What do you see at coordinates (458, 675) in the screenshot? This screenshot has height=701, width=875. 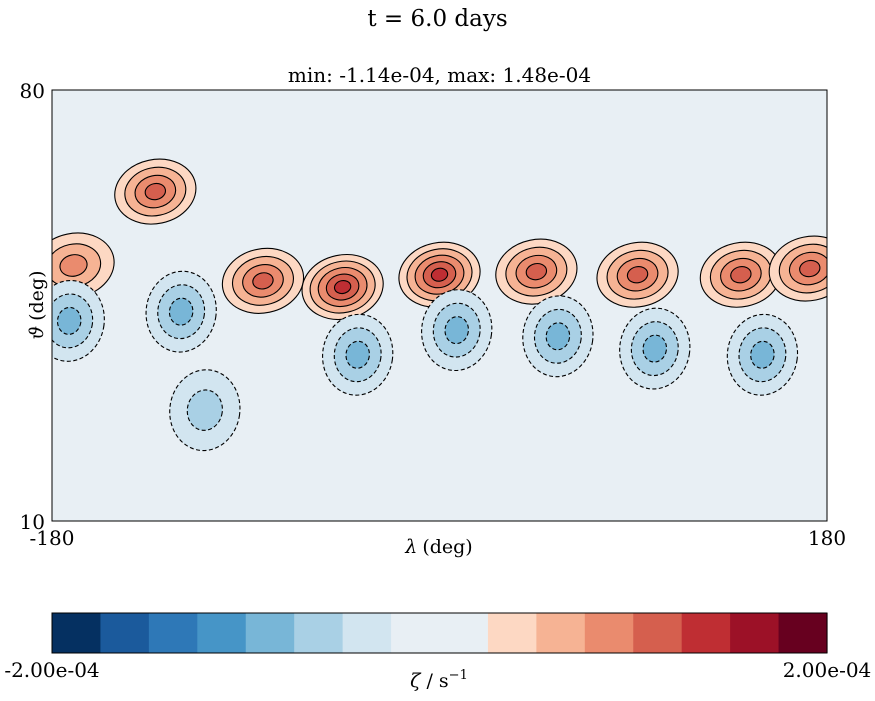 I see `colorbar-exponent: −1` at bounding box center [458, 675].